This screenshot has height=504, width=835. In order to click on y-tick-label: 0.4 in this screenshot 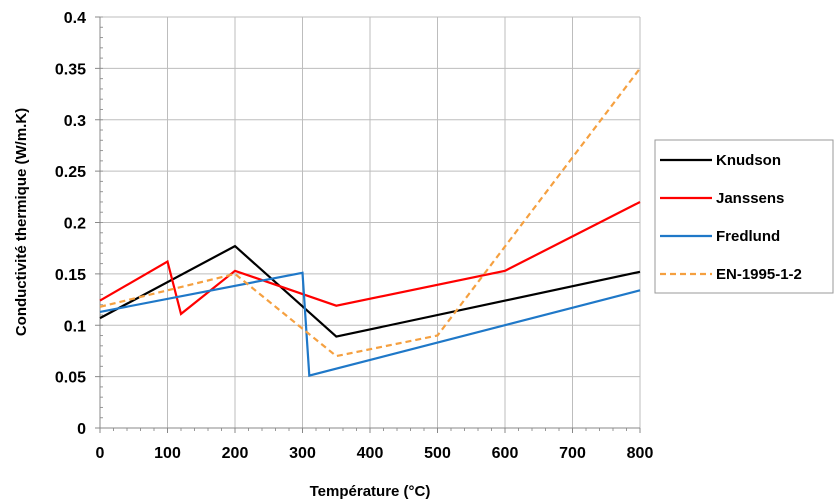, I will do `click(75, 18)`.